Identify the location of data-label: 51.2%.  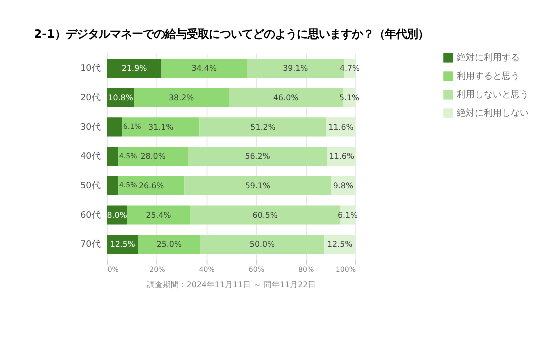
(263, 127).